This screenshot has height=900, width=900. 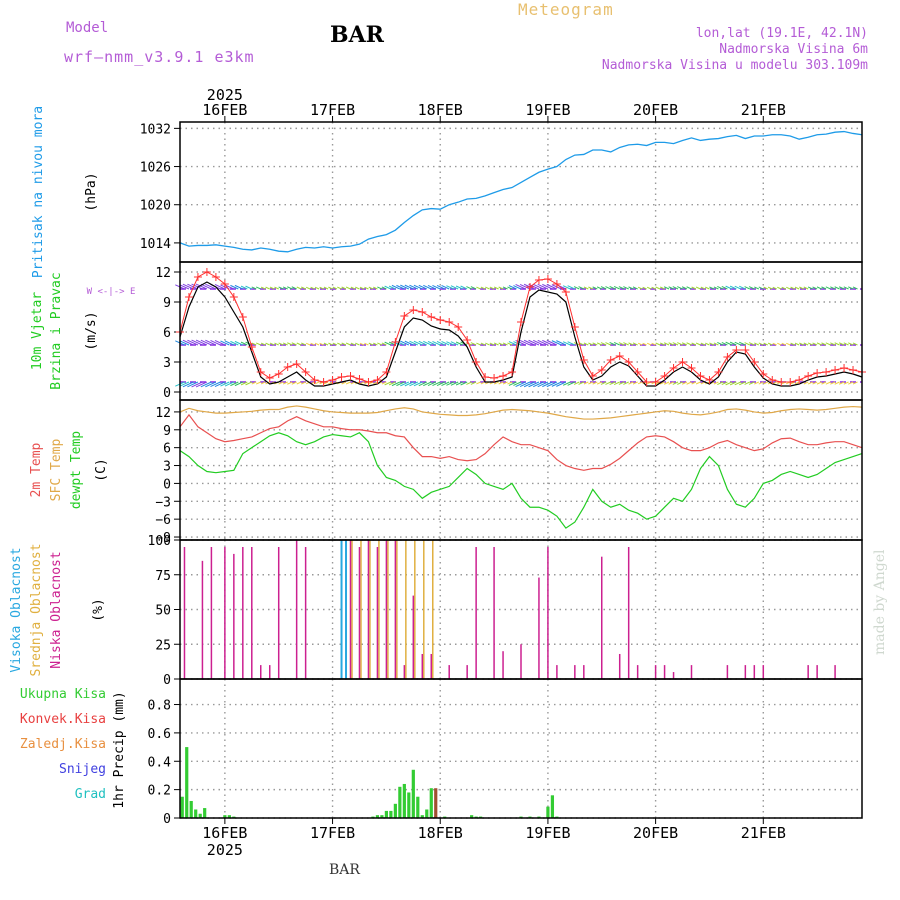 I want to click on y-tick-label: 3, so click(x=167, y=467).